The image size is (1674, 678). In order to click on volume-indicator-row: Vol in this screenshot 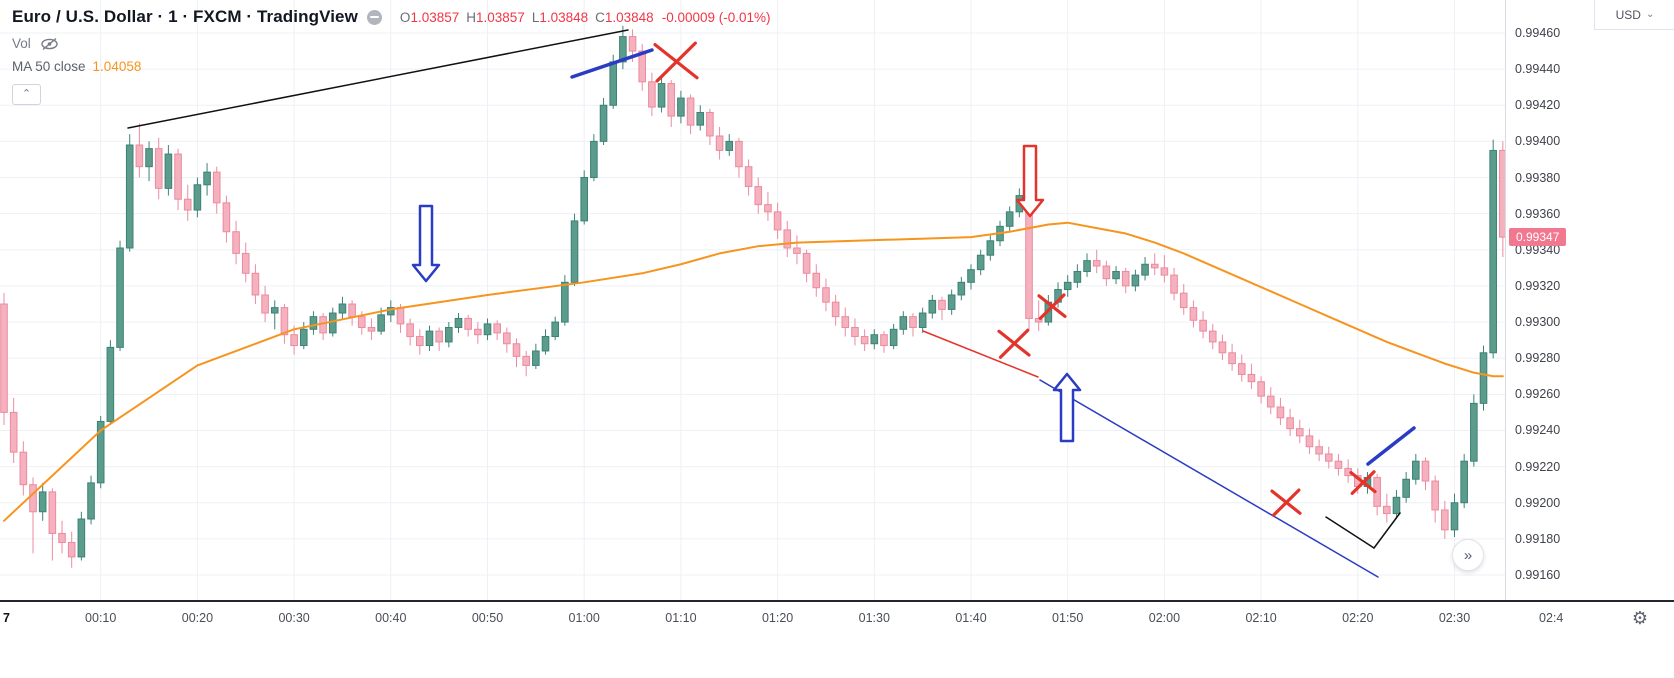, I will do `click(391, 43)`.